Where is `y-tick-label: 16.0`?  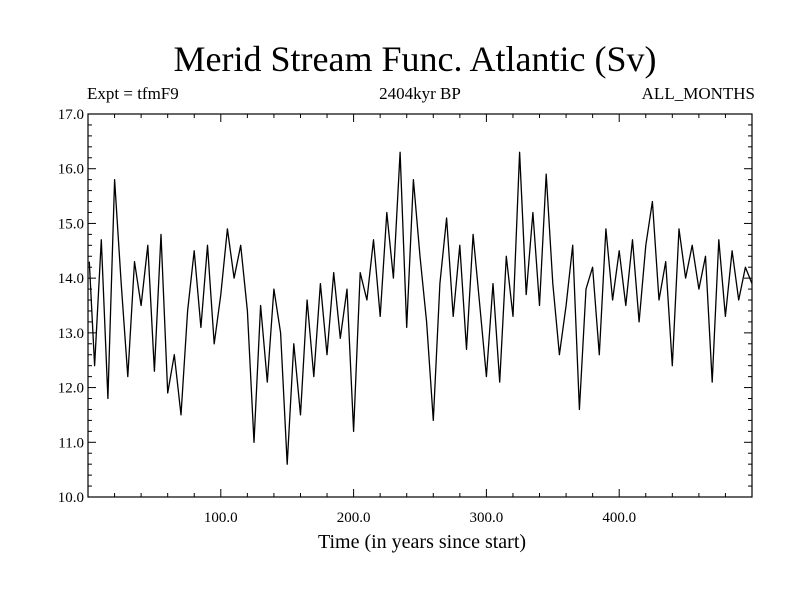
y-tick-label: 16.0 is located at coordinates (71, 170).